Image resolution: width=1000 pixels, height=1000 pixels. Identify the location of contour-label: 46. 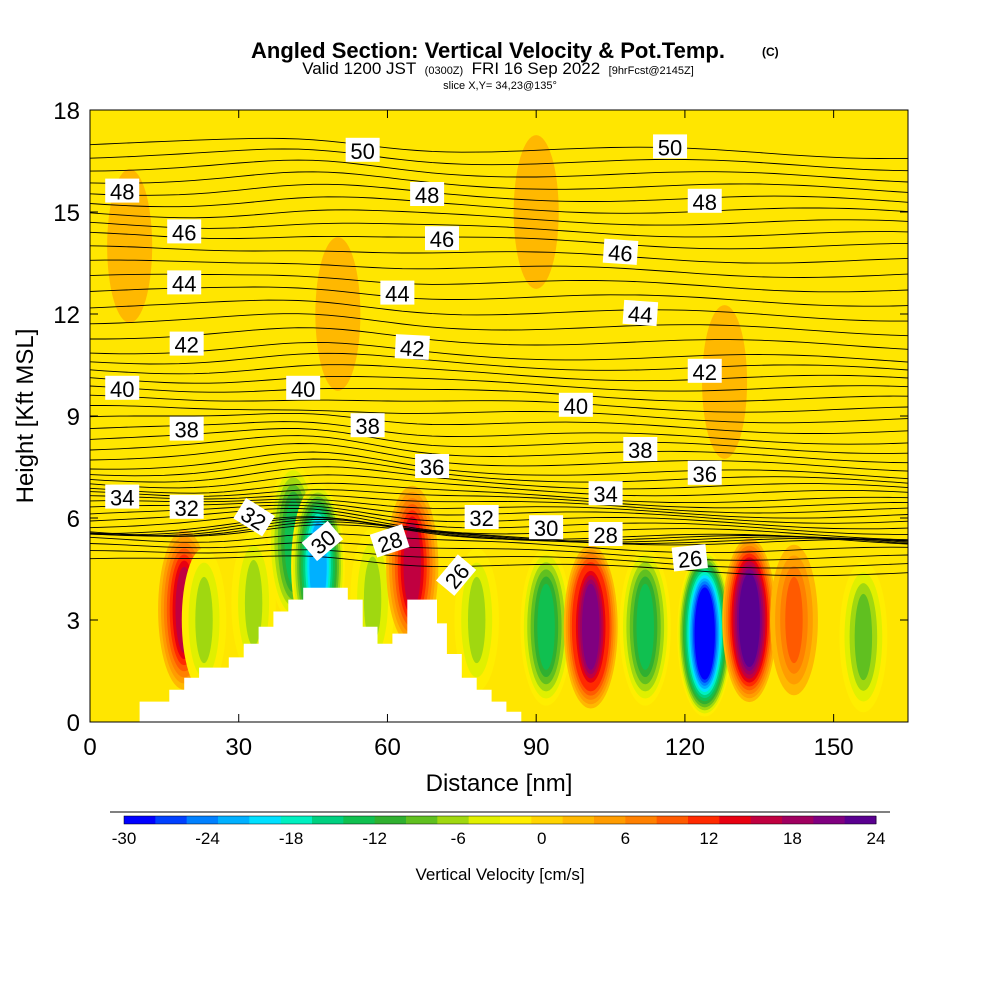
(620, 252).